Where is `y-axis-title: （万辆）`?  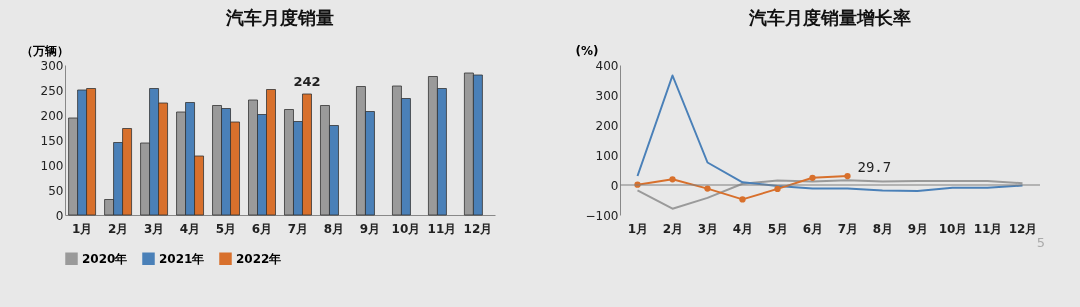 y-axis-title: （万辆） is located at coordinates (44, 50).